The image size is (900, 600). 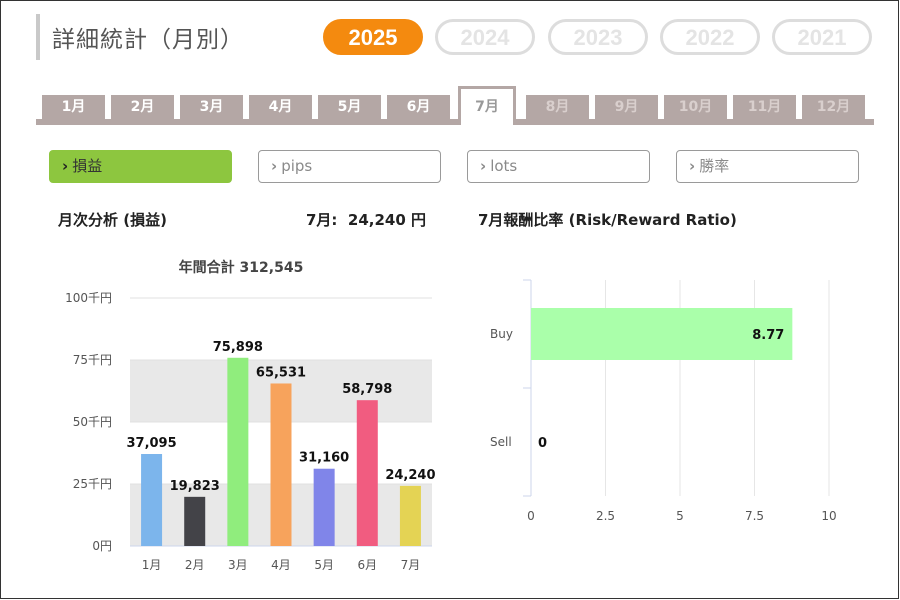 What do you see at coordinates (73, 107) in the screenshot?
I see `month-tab-1: 1月` at bounding box center [73, 107].